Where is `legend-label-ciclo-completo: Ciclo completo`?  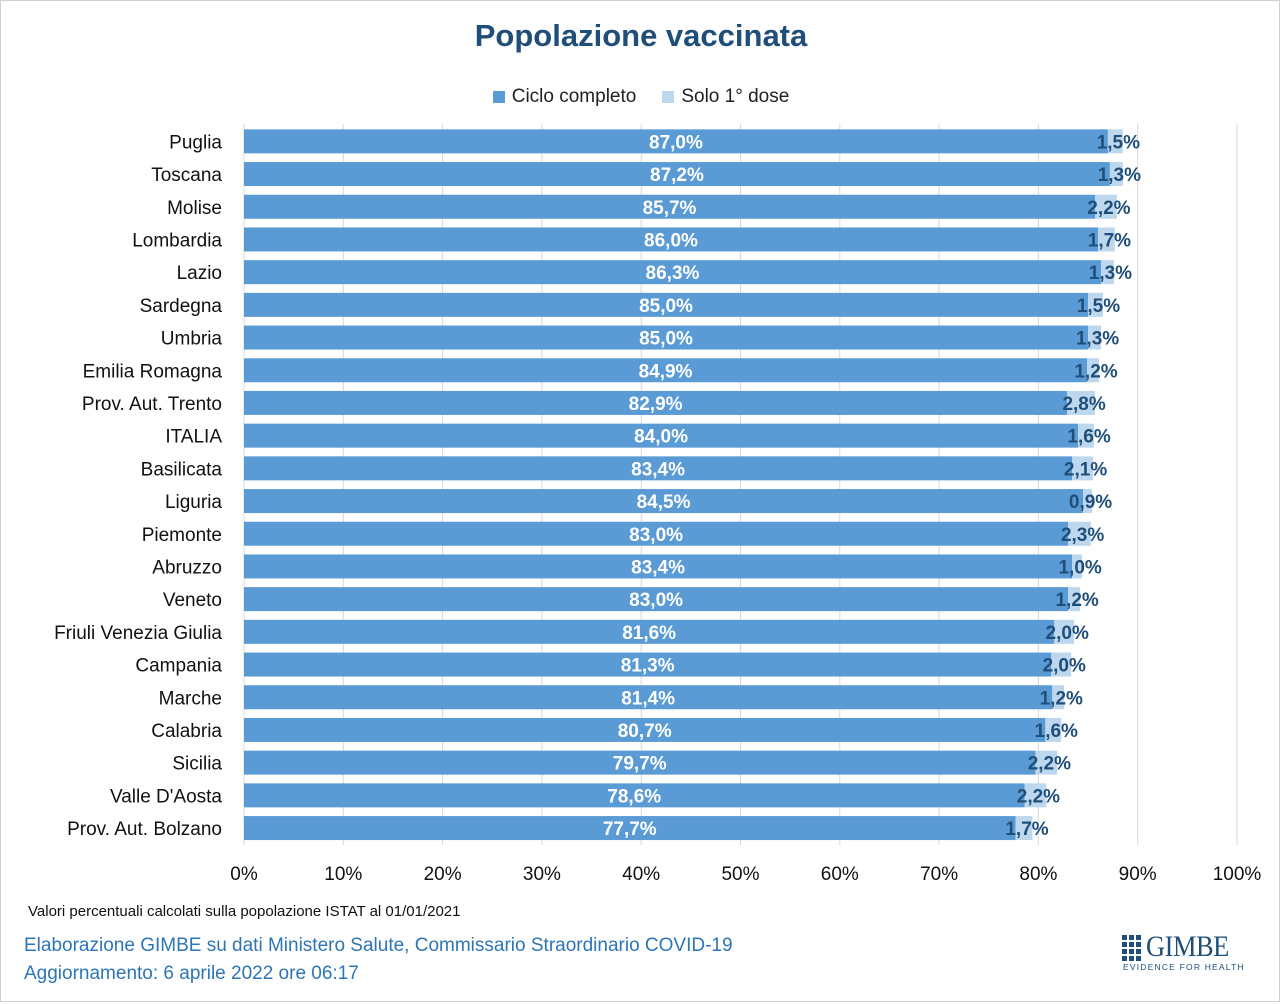
legend-label-ciclo-completo: Ciclo completo is located at coordinates (574, 96).